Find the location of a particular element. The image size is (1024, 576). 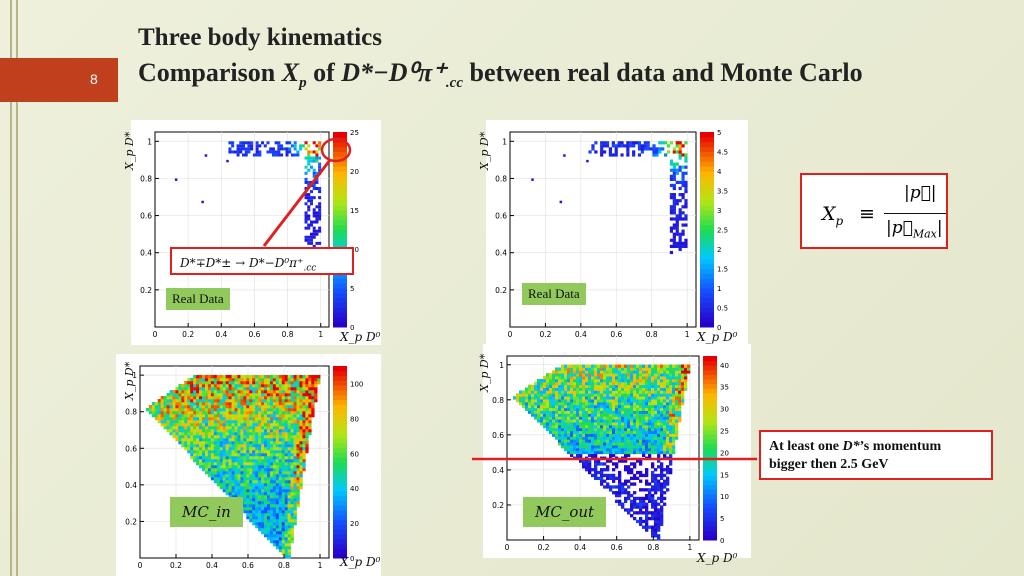

colorbar-segment is located at coordinates (710, 386).